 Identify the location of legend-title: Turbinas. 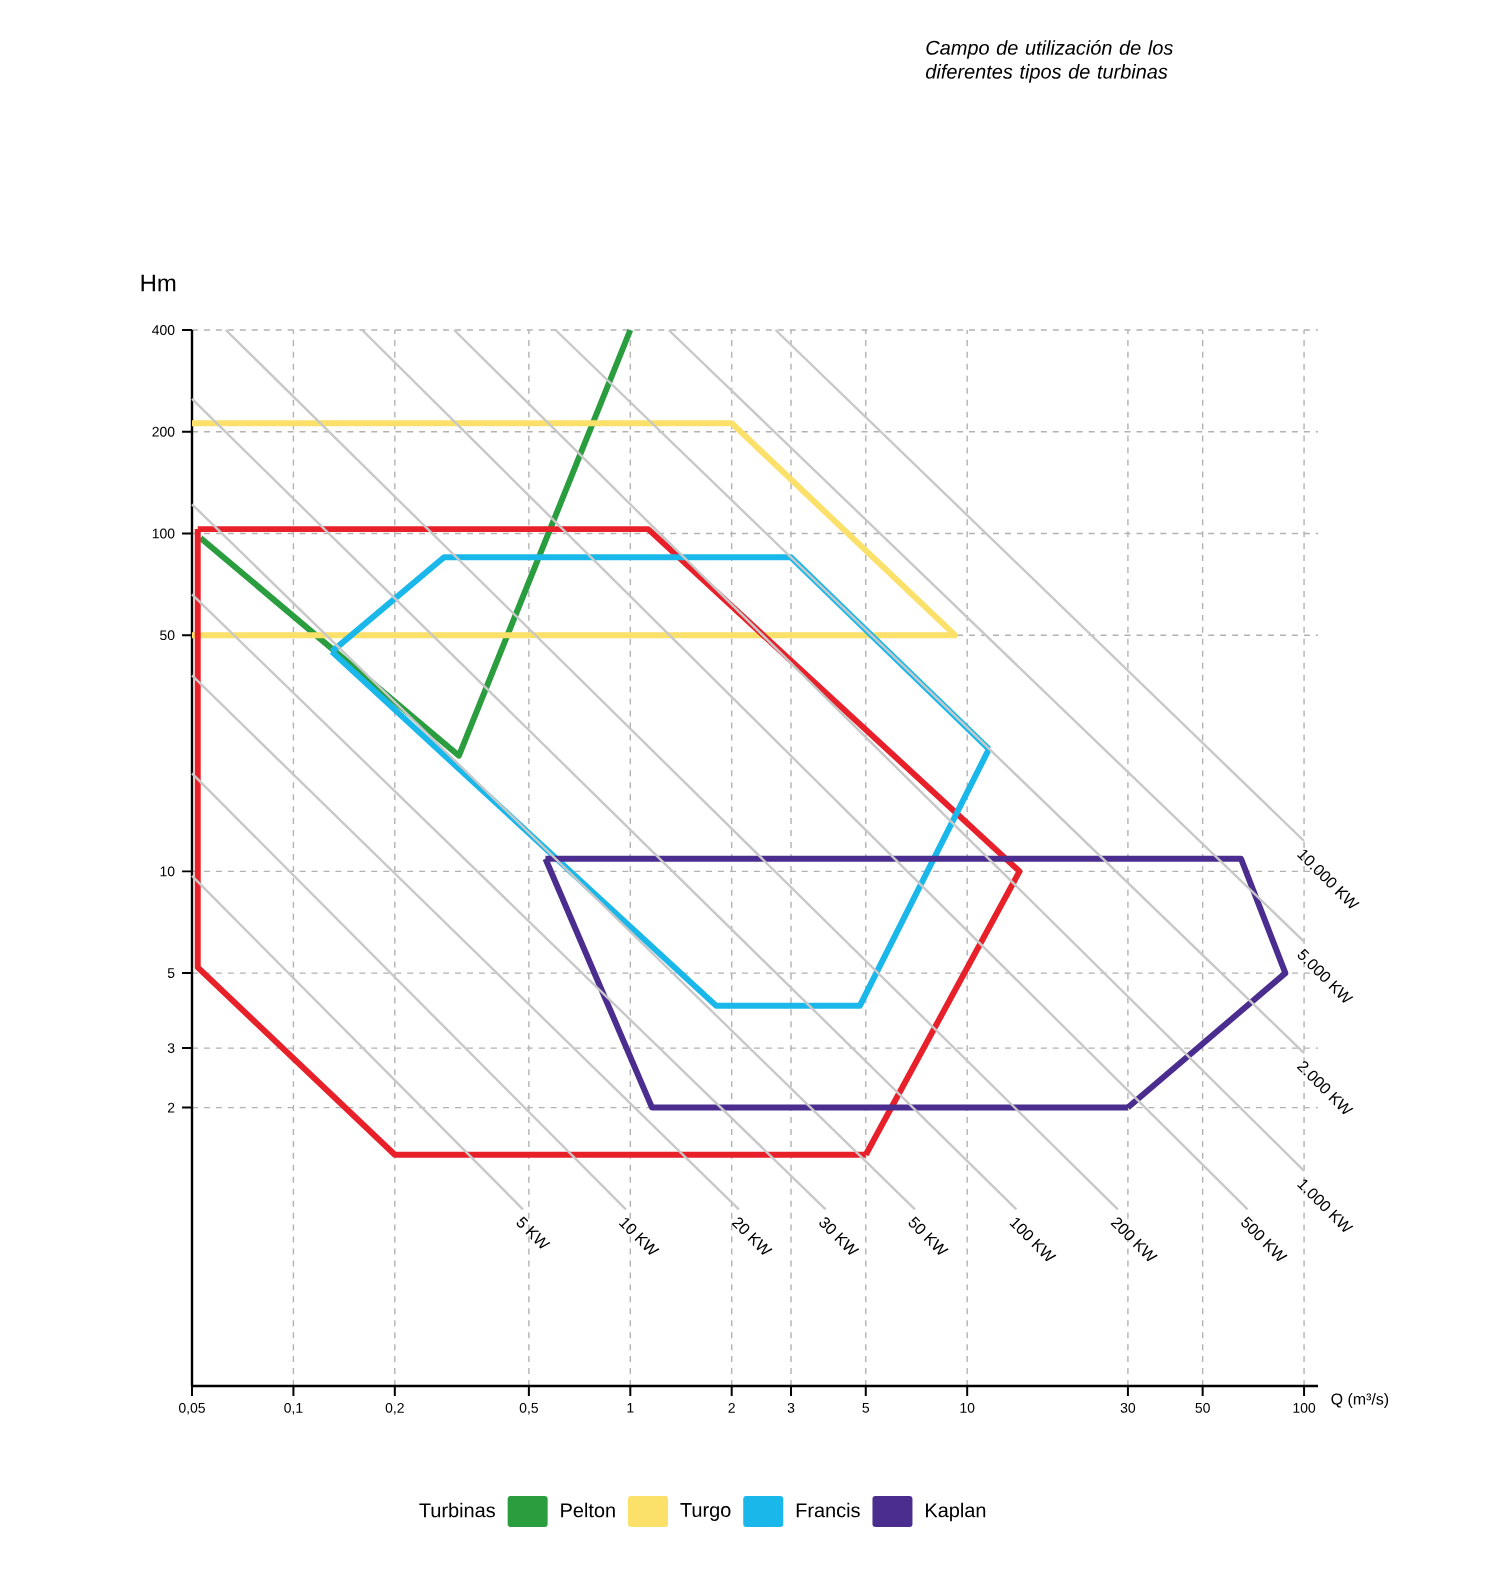
(457, 1510).